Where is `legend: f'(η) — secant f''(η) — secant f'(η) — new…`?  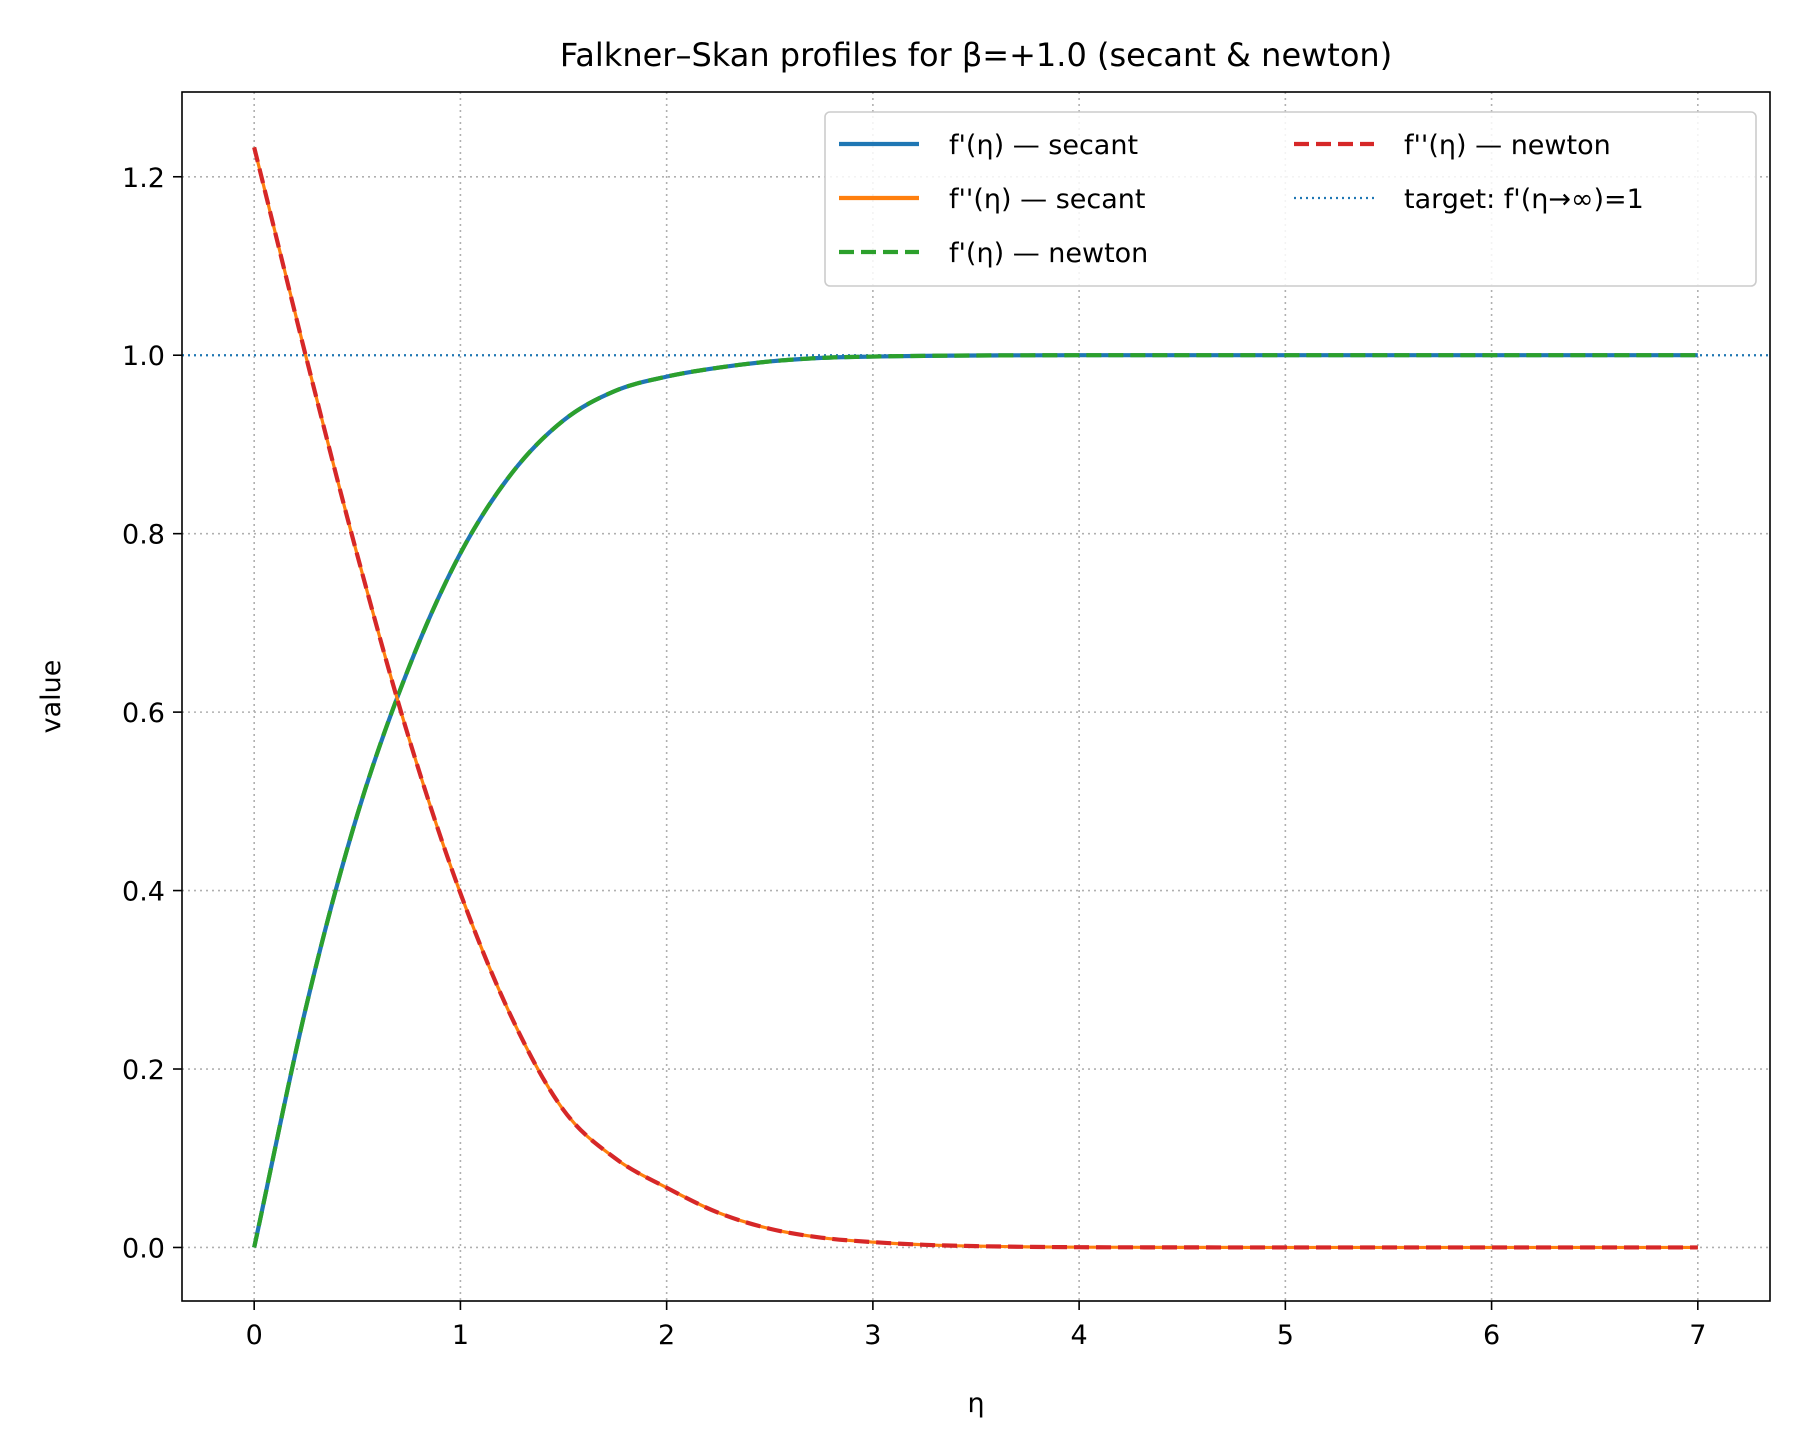
legend: f'(η) — secant f''(η) — secant f'(η) — new… is located at coordinates (1290, 199).